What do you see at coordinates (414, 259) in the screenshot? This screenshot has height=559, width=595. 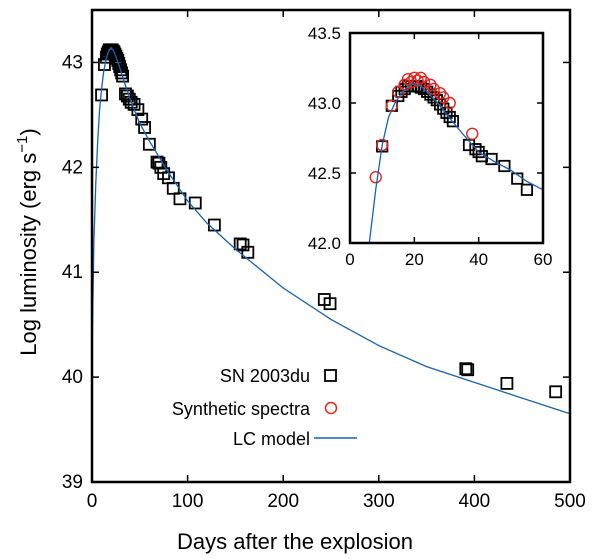 I see `inset-x-tick-label: 20` at bounding box center [414, 259].